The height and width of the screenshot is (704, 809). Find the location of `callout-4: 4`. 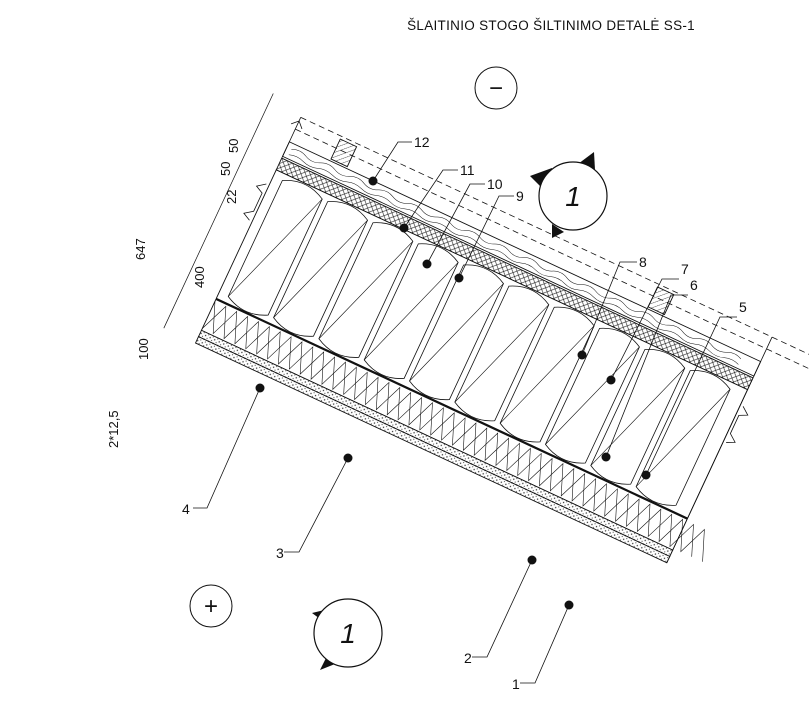

callout-4: 4 is located at coordinates (186, 509).